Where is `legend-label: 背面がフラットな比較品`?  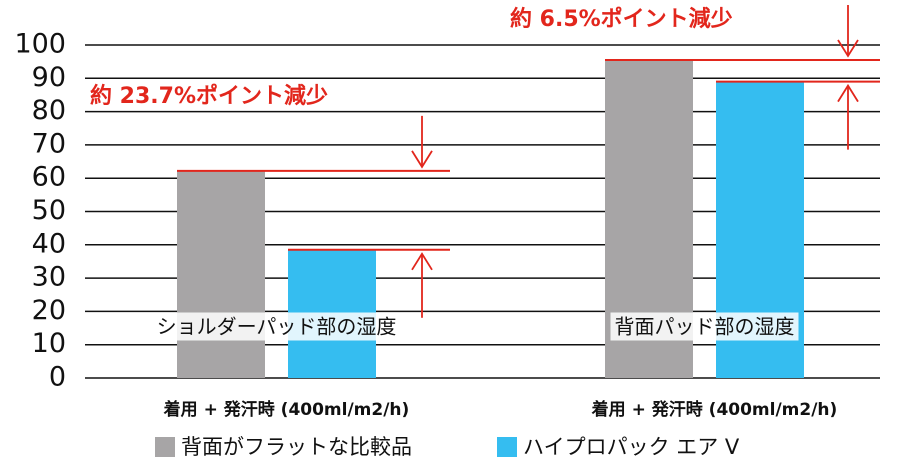
legend-label: 背面がフラットな比較品 is located at coordinates (296, 447).